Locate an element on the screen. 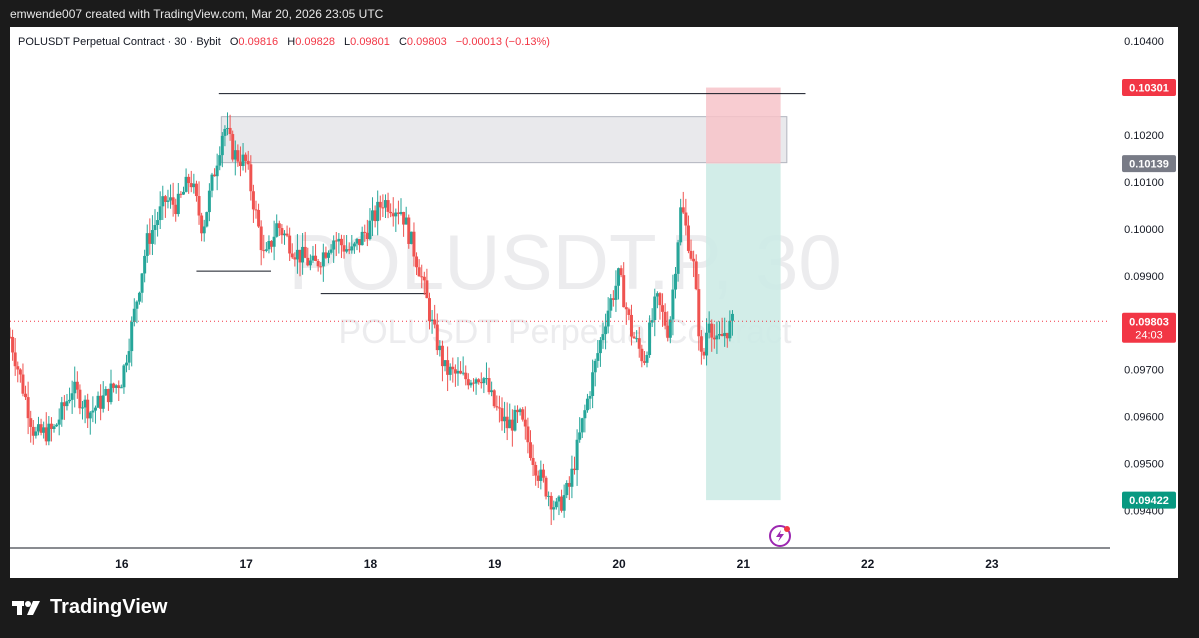 Image resolution: width=1199 pixels, height=638 pixels. time-axis: 16 17 18 19 20 21 22 23 is located at coordinates (557, 564).